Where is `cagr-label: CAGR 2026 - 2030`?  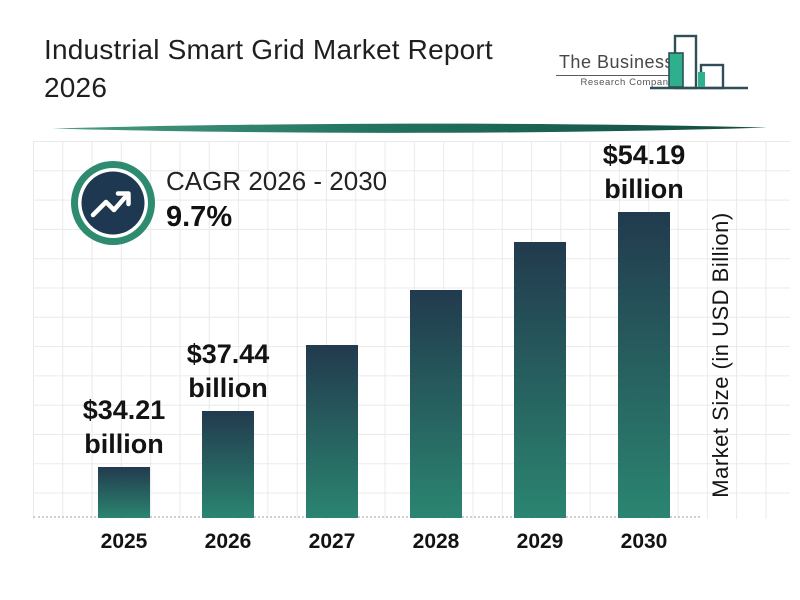 cagr-label: CAGR 2026 - 2030 is located at coordinates (277, 181).